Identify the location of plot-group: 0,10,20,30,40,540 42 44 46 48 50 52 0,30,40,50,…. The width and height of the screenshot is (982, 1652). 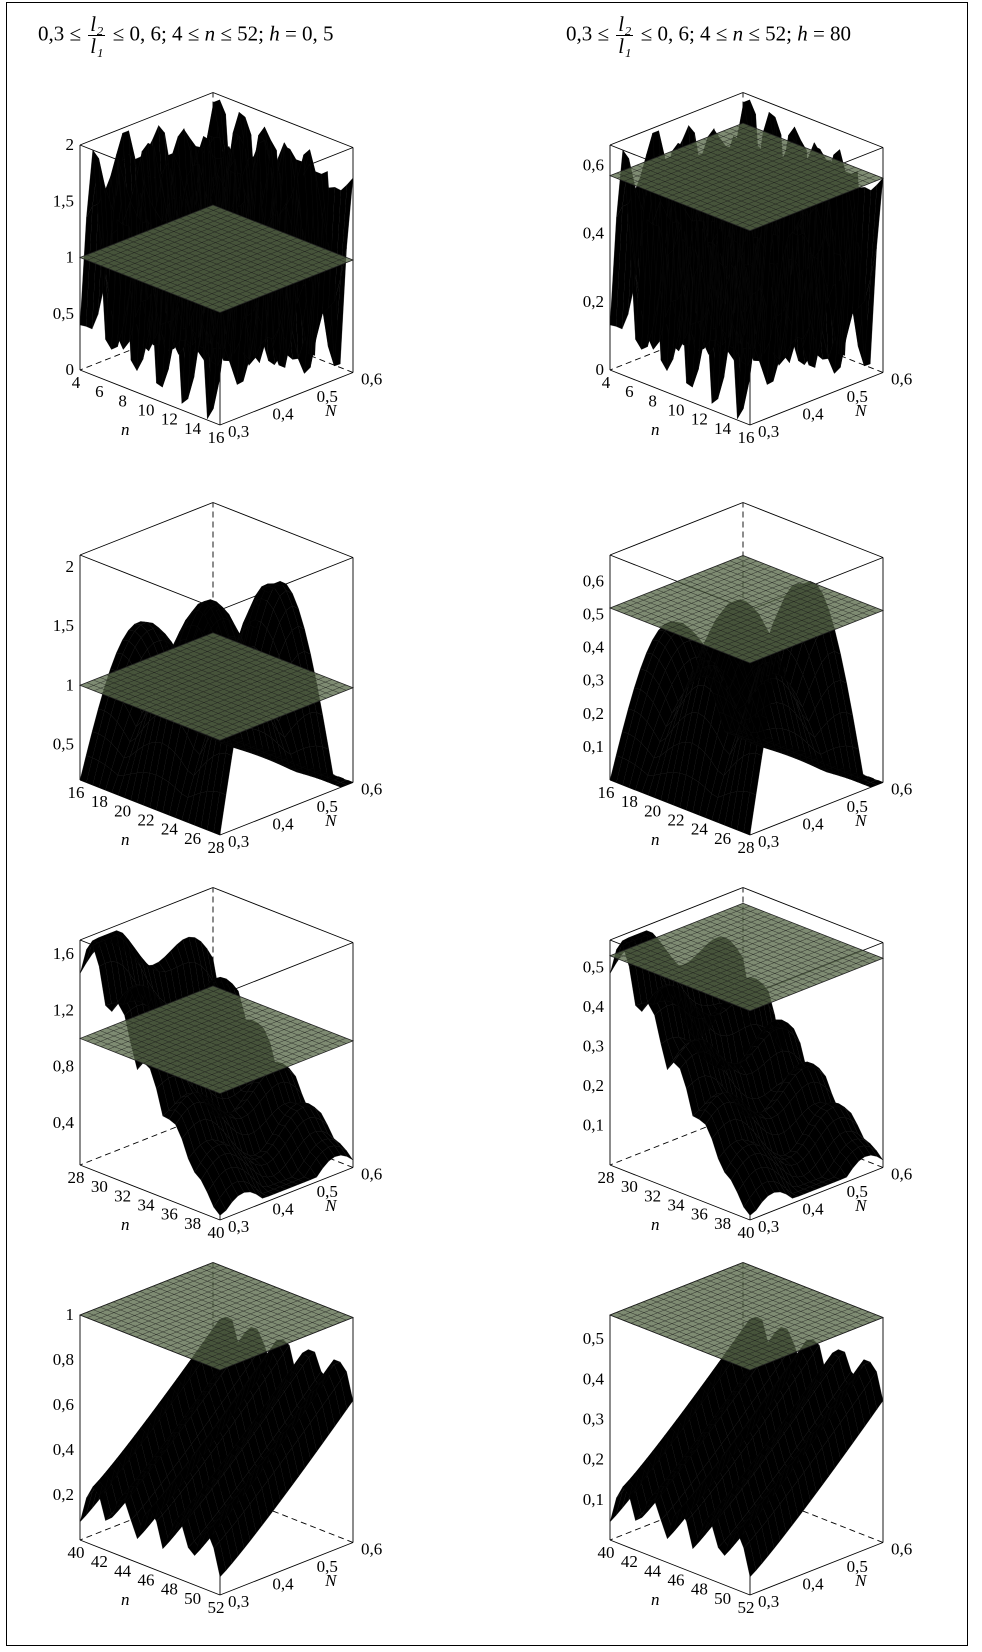
(748, 1439).